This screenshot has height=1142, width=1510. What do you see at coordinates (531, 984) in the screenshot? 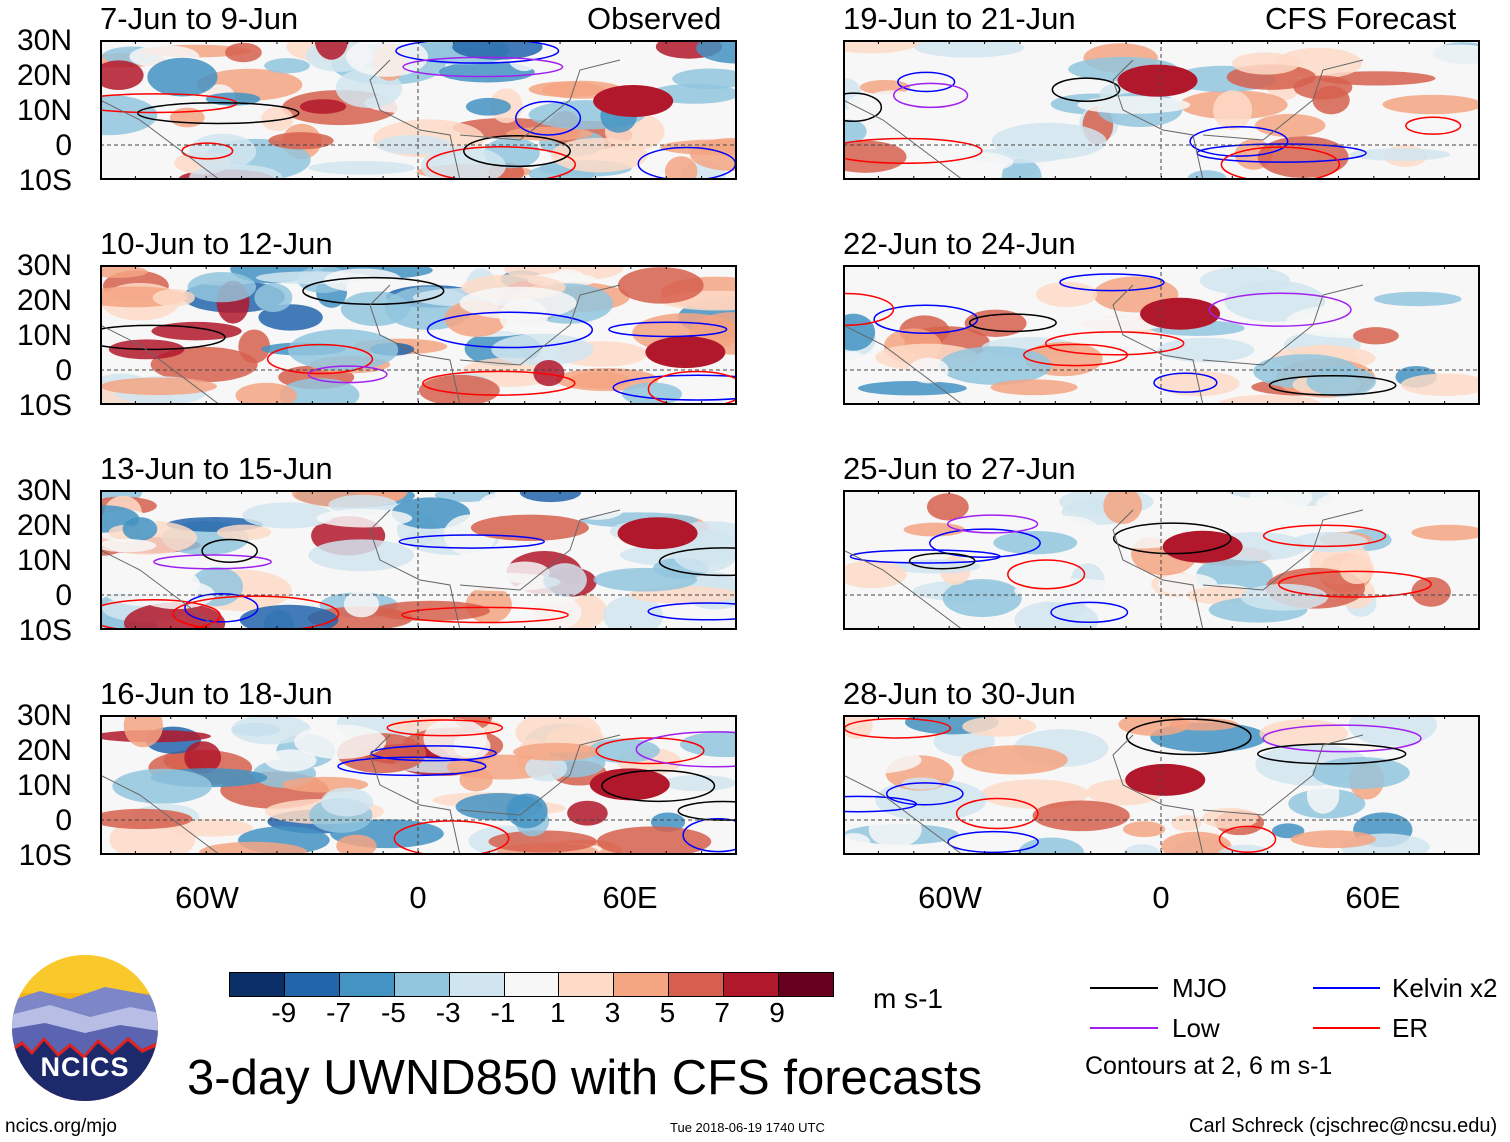
I see `colorbar` at bounding box center [531, 984].